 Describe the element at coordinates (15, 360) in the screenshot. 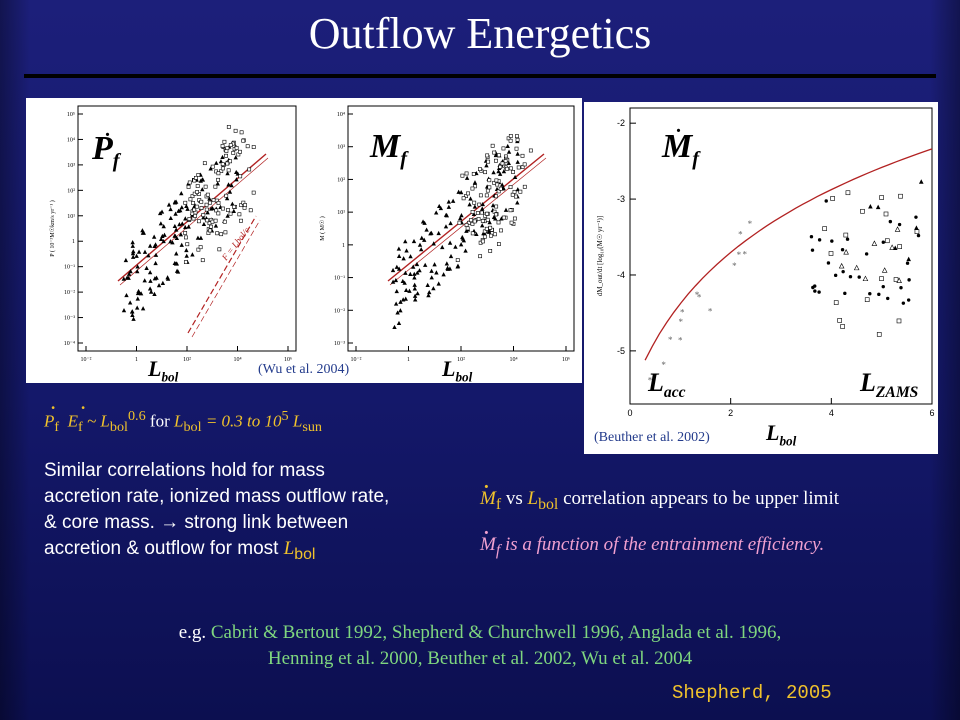

I see `left-edge-shade` at that location.